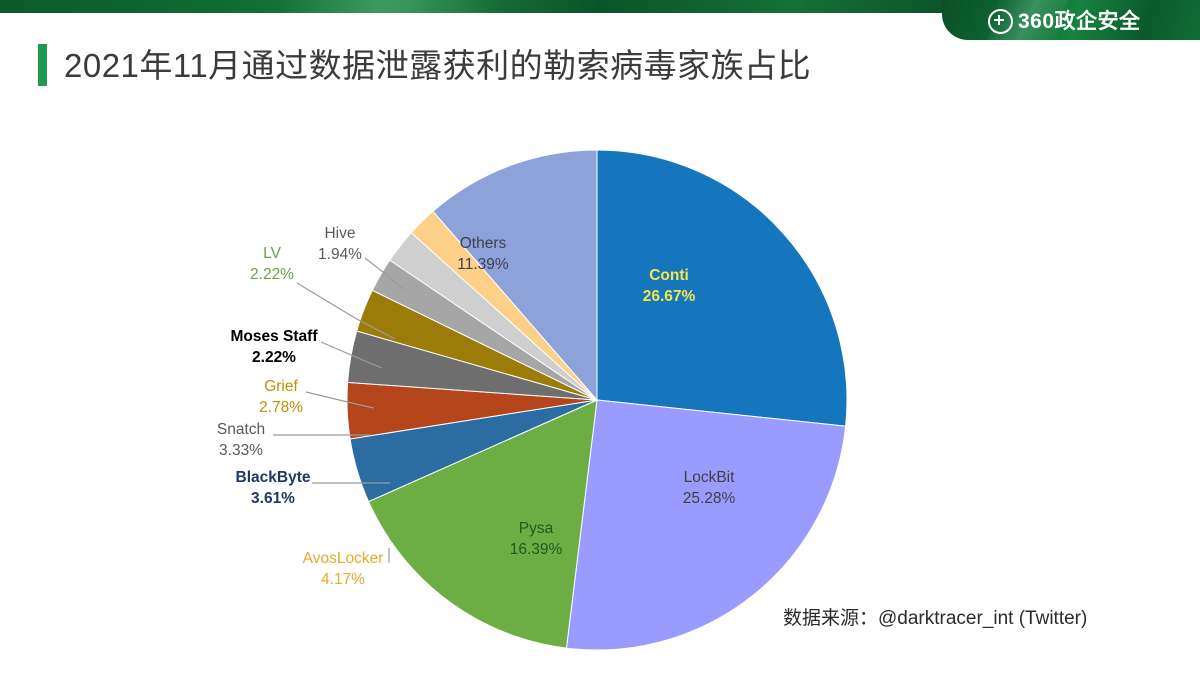 The height and width of the screenshot is (675, 1200). Describe the element at coordinates (343, 569) in the screenshot. I see `pie-label-avoslocker: AvosLocker 4.17%` at that location.